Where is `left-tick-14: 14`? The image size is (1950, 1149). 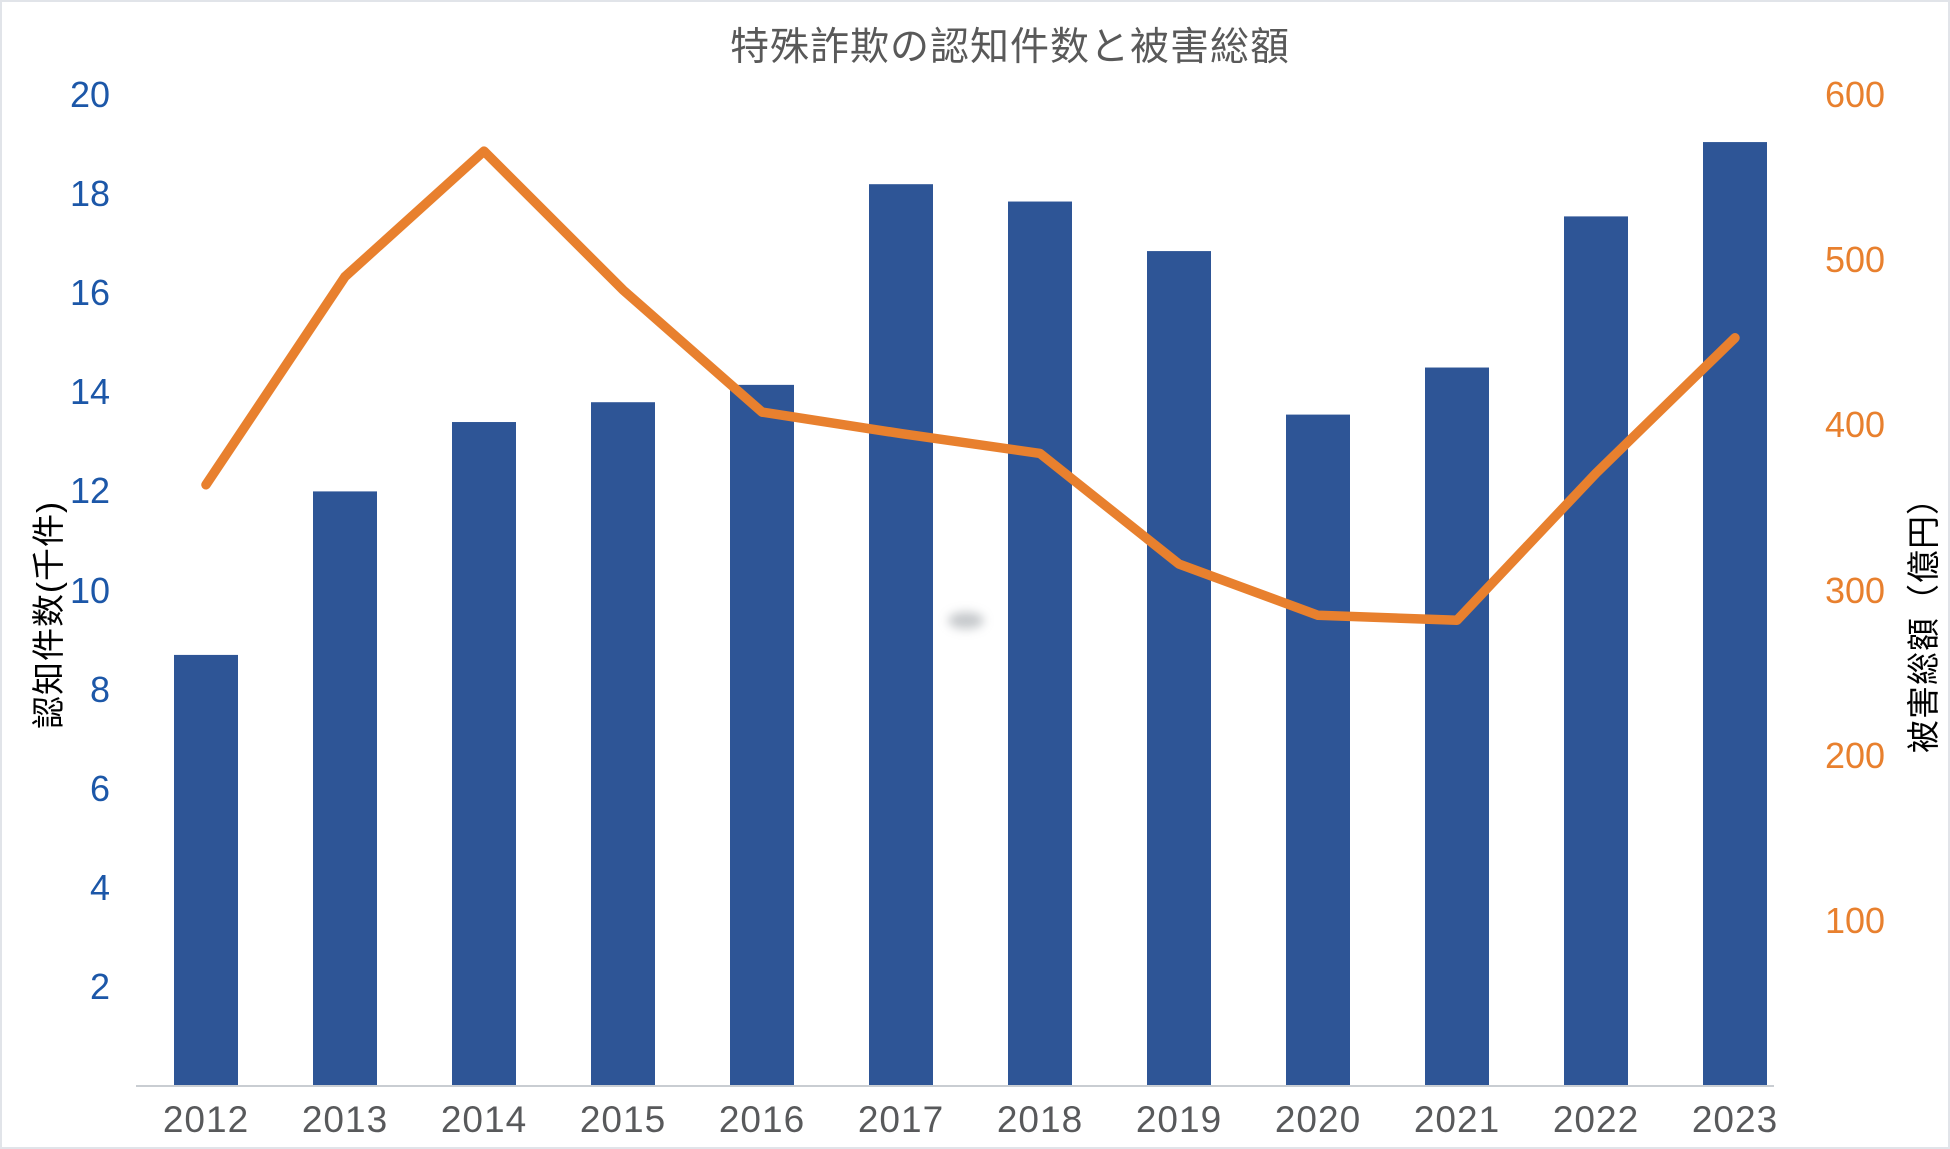 left-tick-14: 14 is located at coordinates (89, 392).